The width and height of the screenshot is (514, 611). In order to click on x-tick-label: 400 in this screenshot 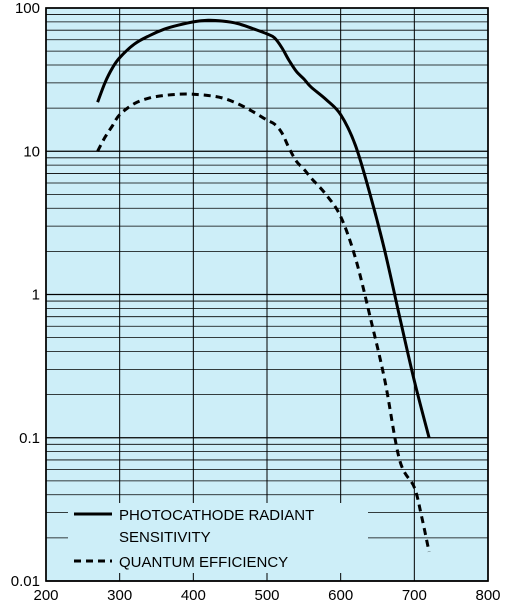, I will do `click(193, 595)`.